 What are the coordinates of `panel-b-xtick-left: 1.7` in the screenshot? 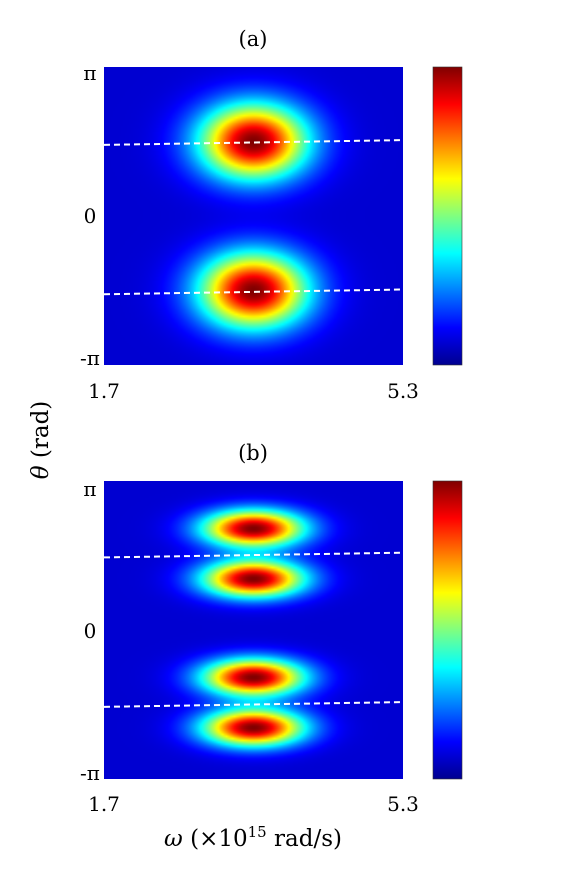 It's located at (104, 804).